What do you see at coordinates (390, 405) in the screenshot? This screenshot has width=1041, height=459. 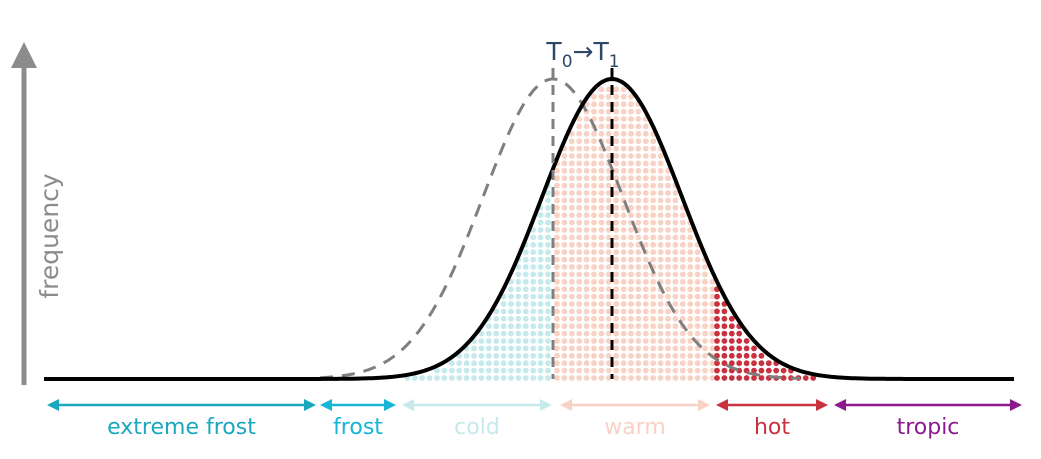 I see `region-frost-arrowhead-right` at bounding box center [390, 405].